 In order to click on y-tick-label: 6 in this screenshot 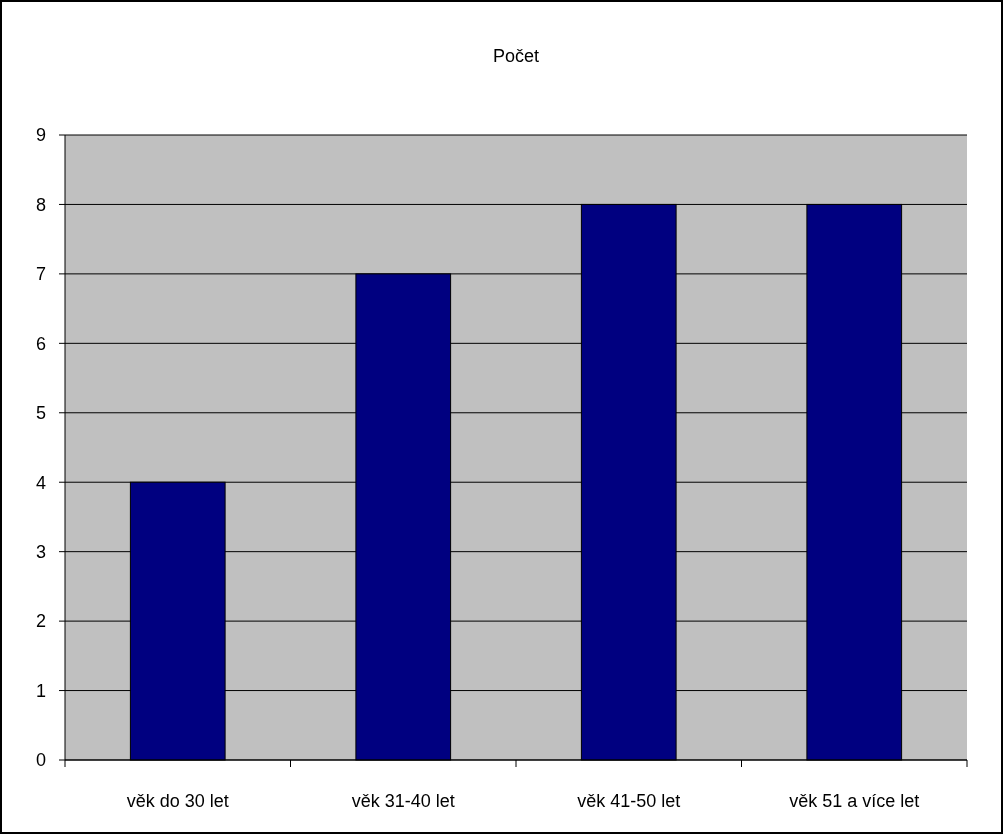, I will do `click(41, 343)`.